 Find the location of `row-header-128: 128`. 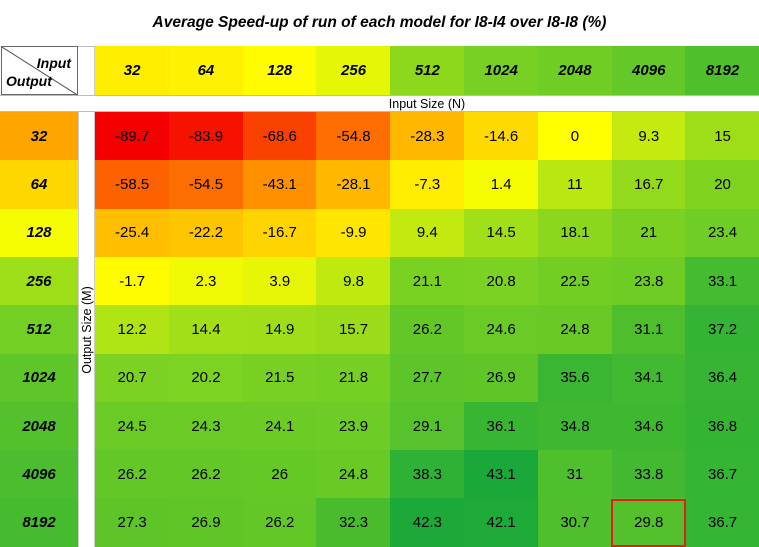

row-header-128: 128 is located at coordinates (39, 233).